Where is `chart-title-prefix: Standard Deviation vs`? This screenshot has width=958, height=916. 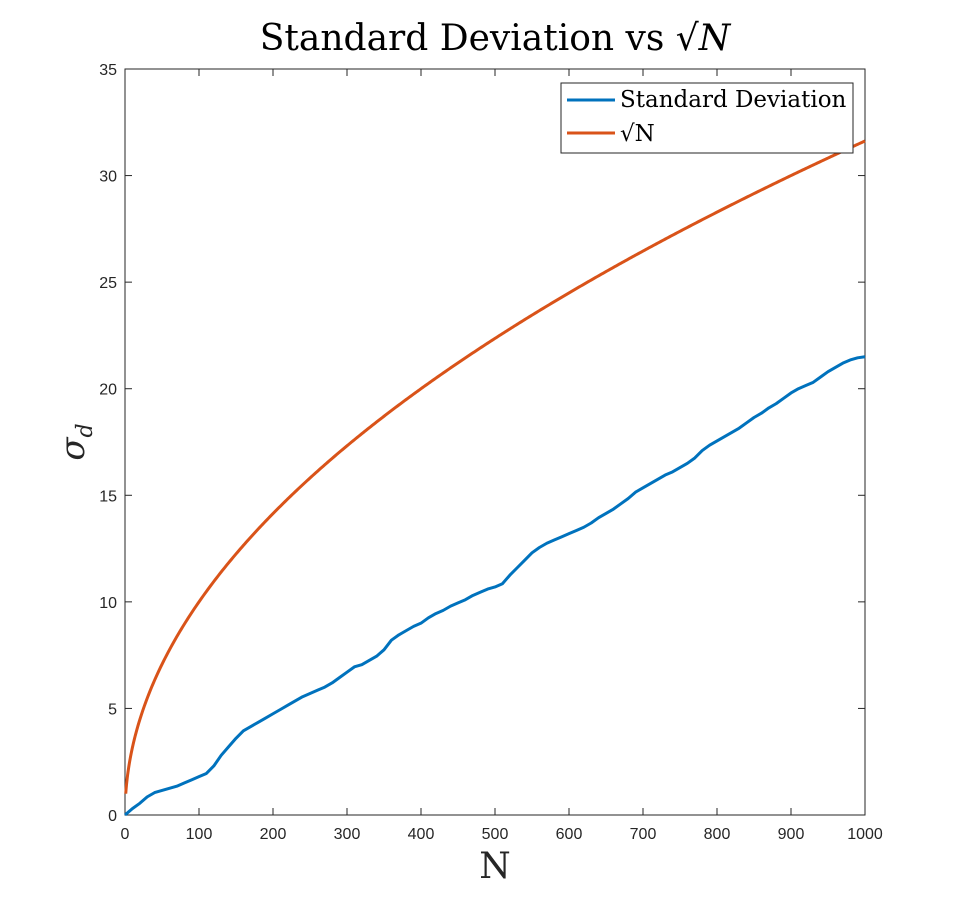 chart-title-prefix: Standard Deviation vs is located at coordinates (468, 38).